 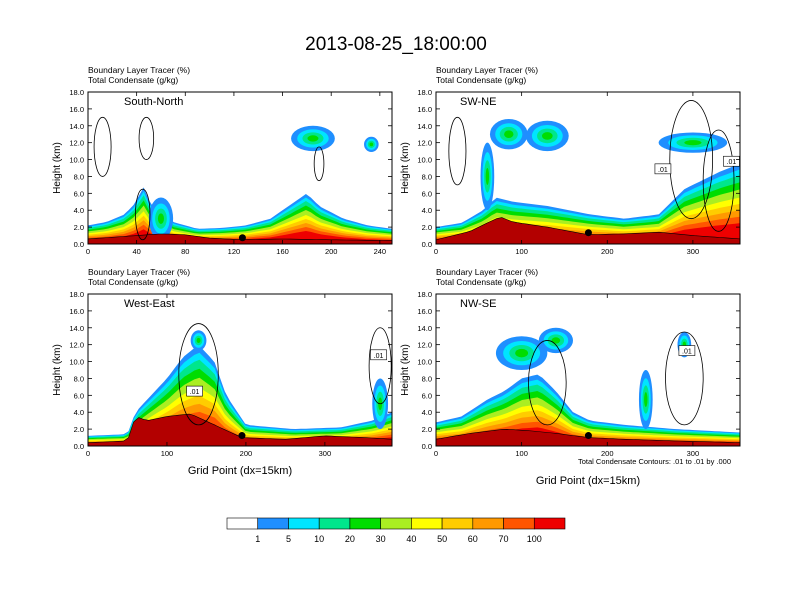 What do you see at coordinates (381, 539) in the screenshot?
I see `colorbar-label: 30` at bounding box center [381, 539].